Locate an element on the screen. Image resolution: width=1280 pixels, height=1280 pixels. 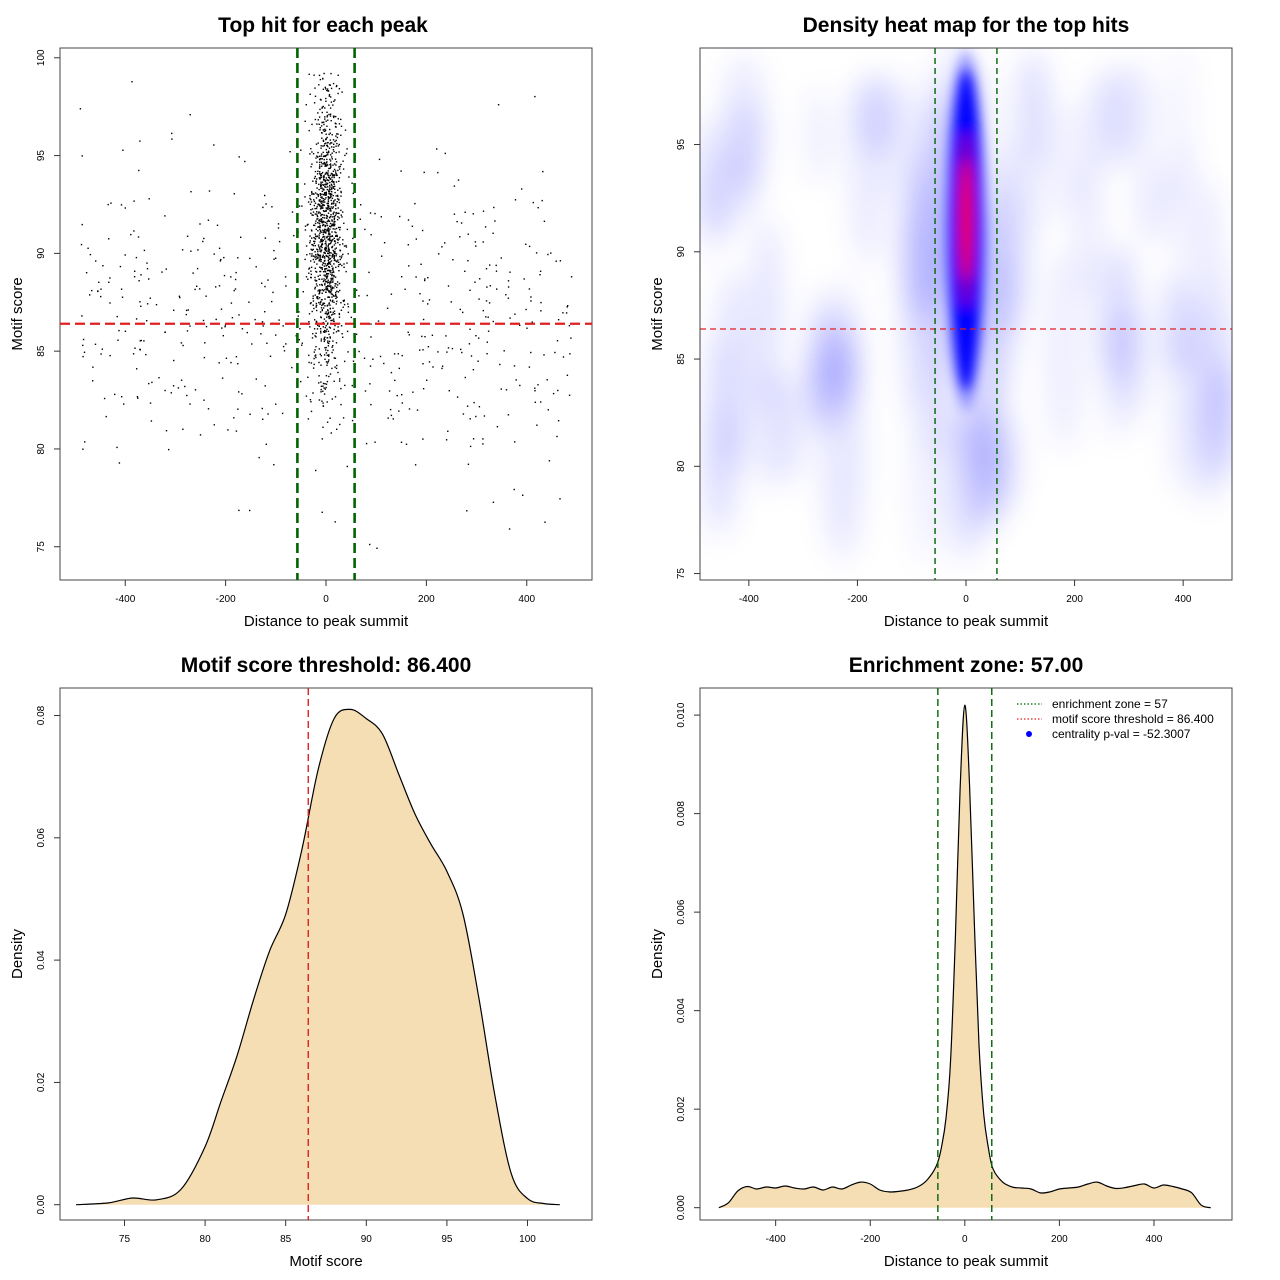
y-tick-label: 0.010 is located at coordinates (681, 714).